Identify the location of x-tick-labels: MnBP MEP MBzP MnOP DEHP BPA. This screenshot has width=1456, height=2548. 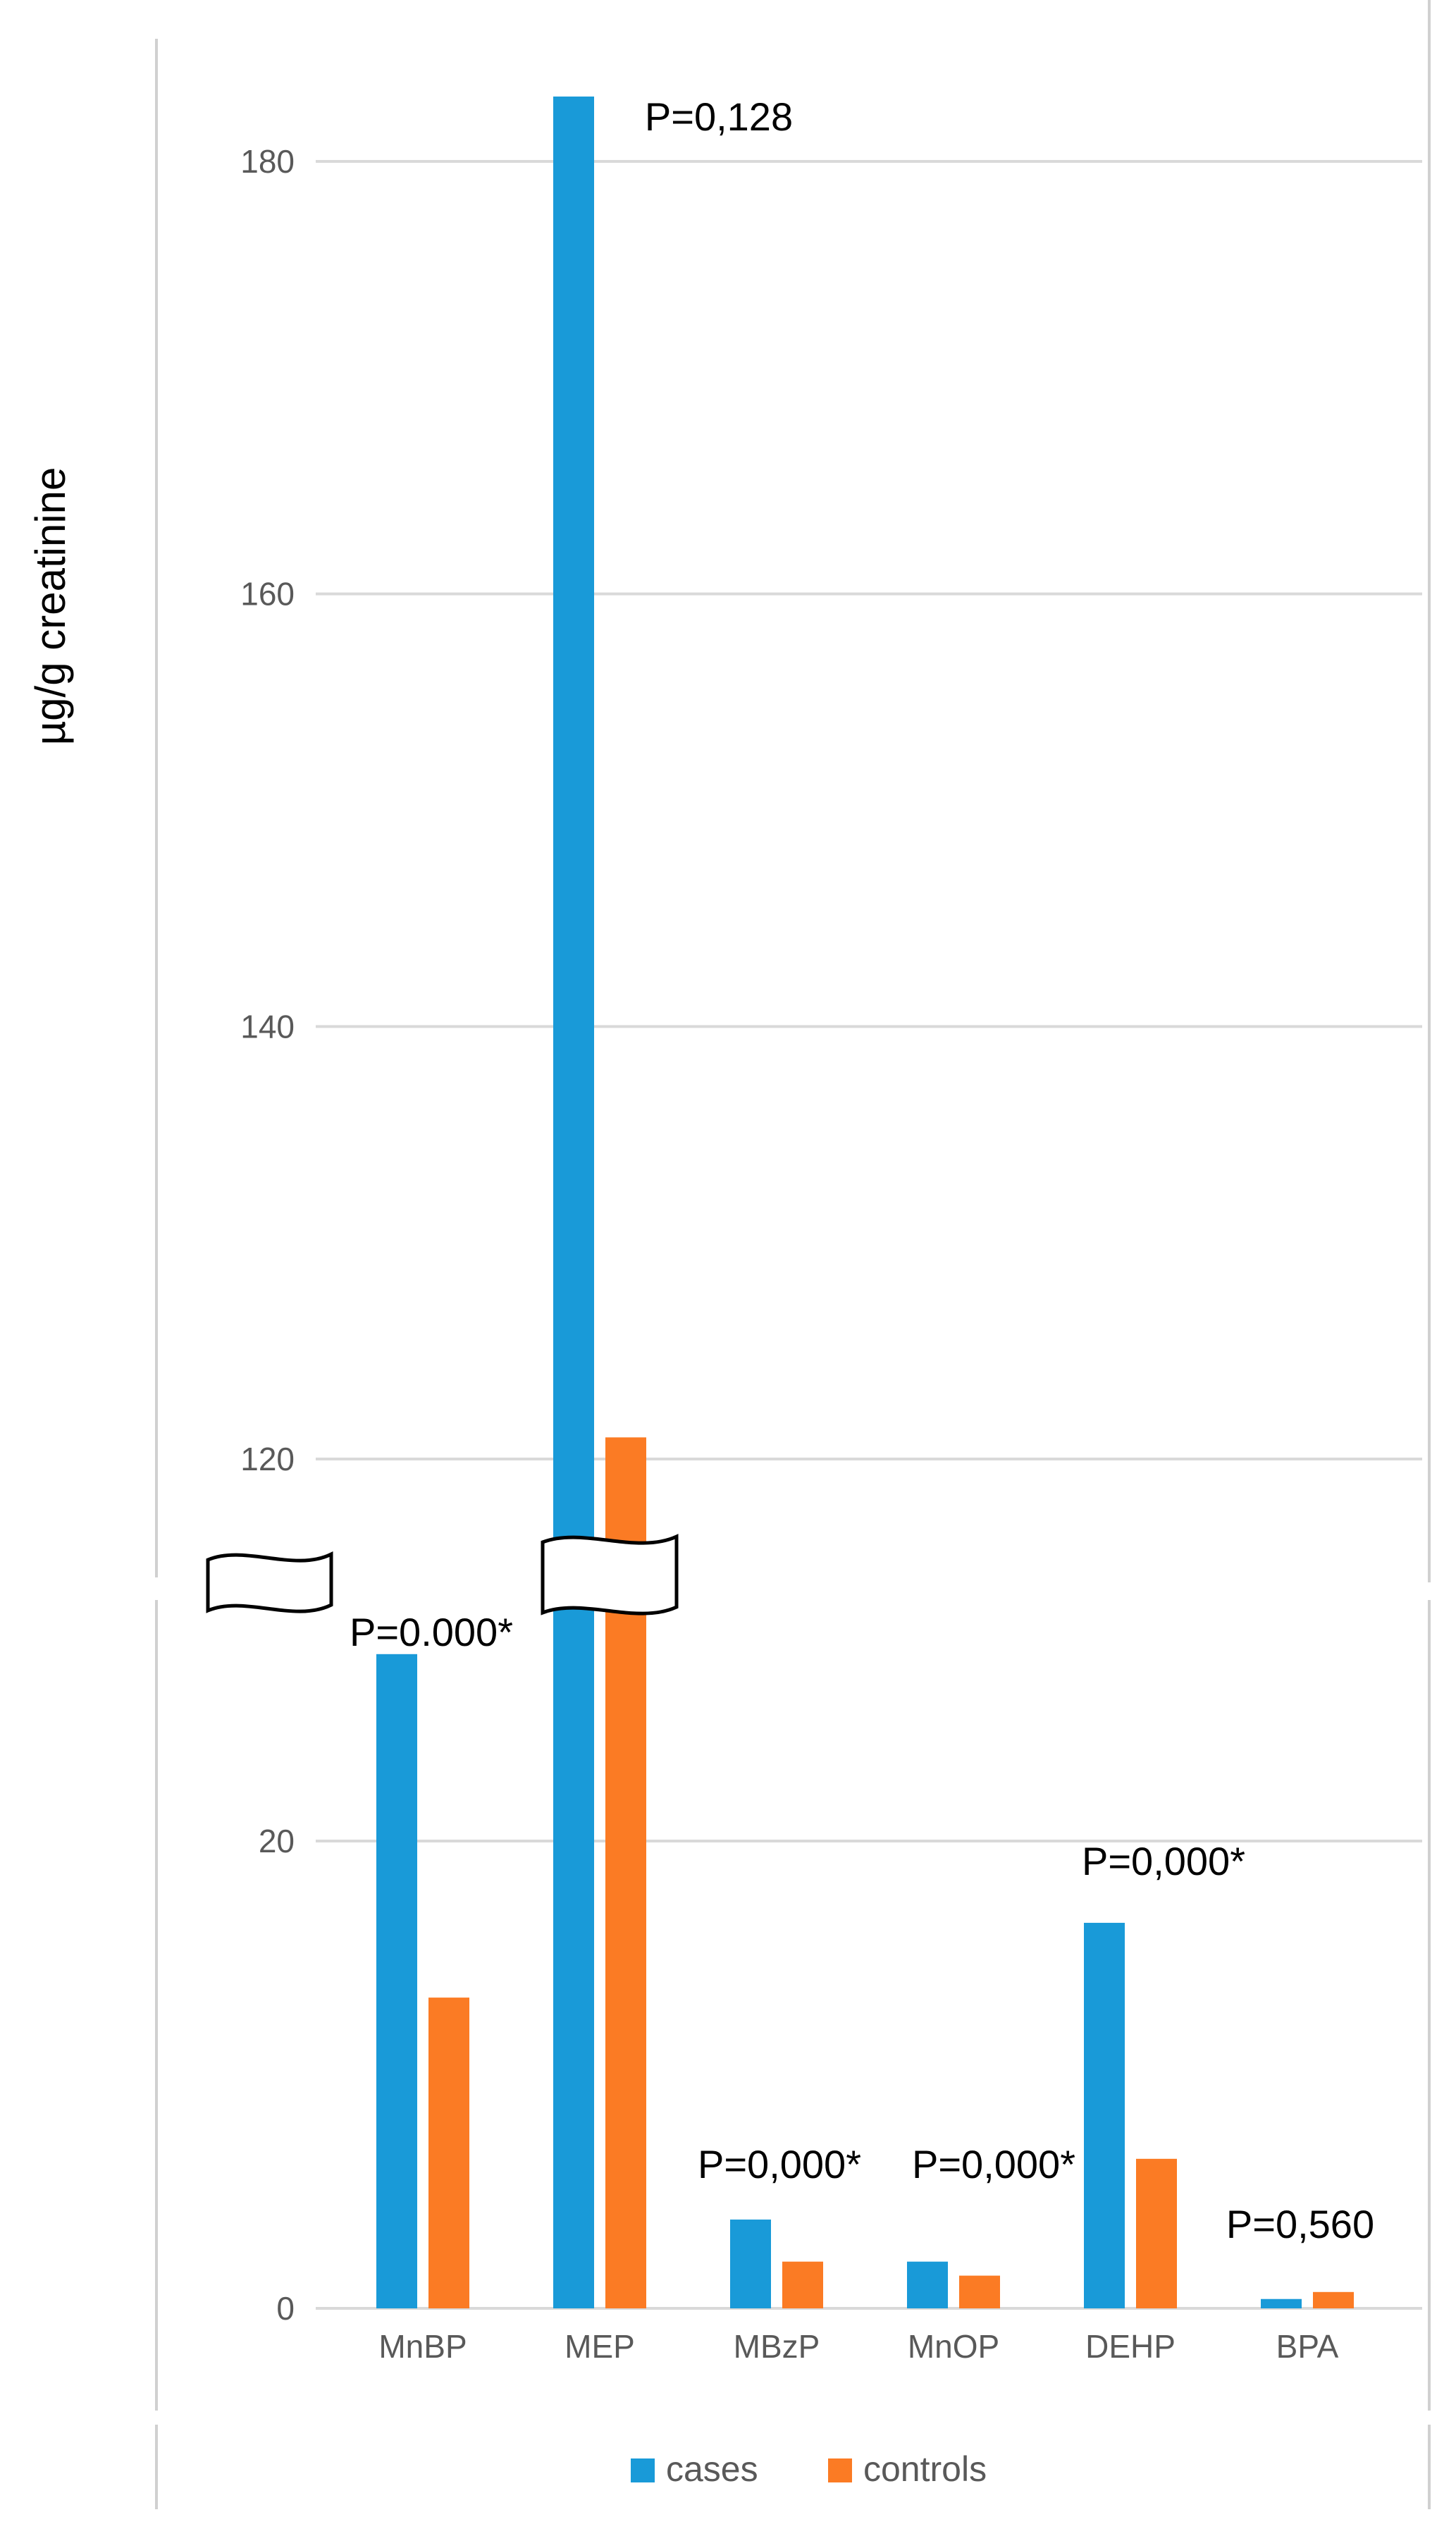
(858, 2346).